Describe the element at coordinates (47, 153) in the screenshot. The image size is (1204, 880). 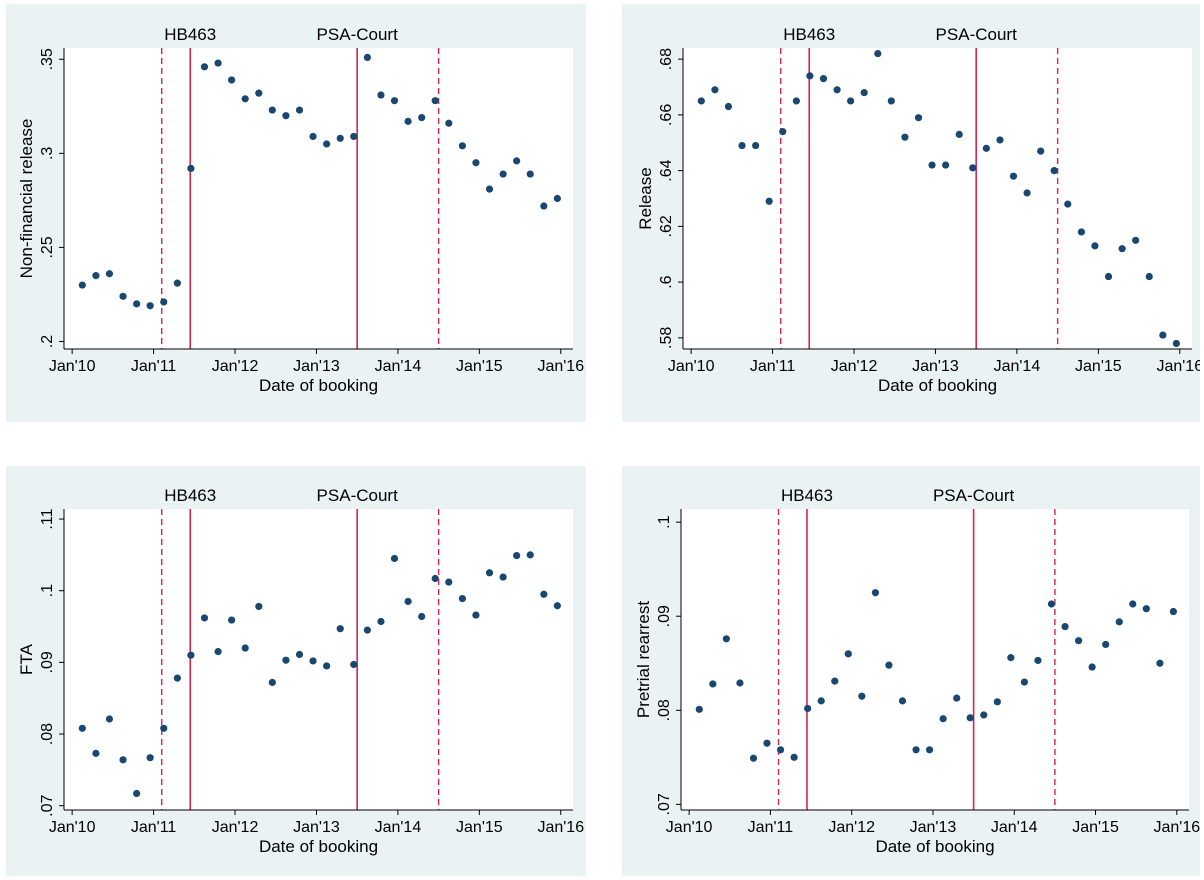
I see `y-tick-label: .3` at that location.